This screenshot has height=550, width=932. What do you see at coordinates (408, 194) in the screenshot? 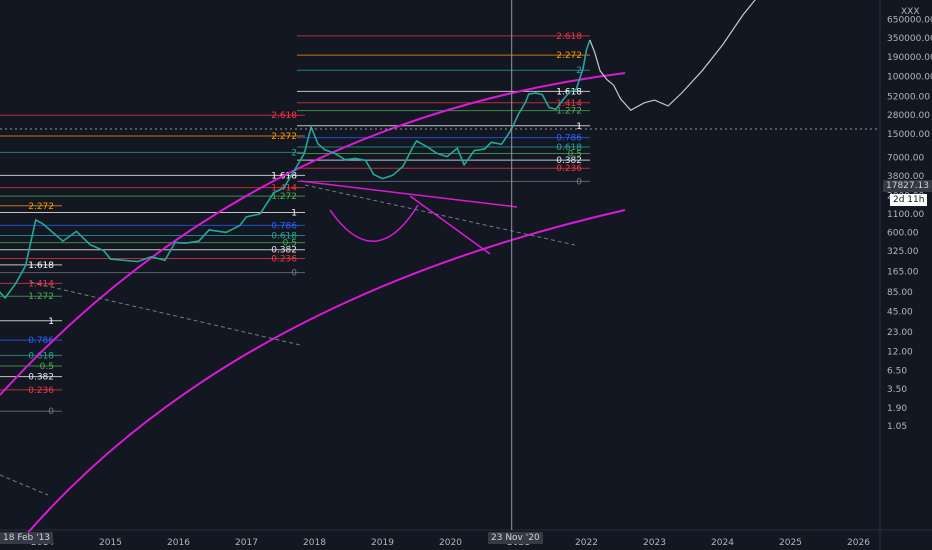
I see `resistance-trendline` at bounding box center [408, 194].